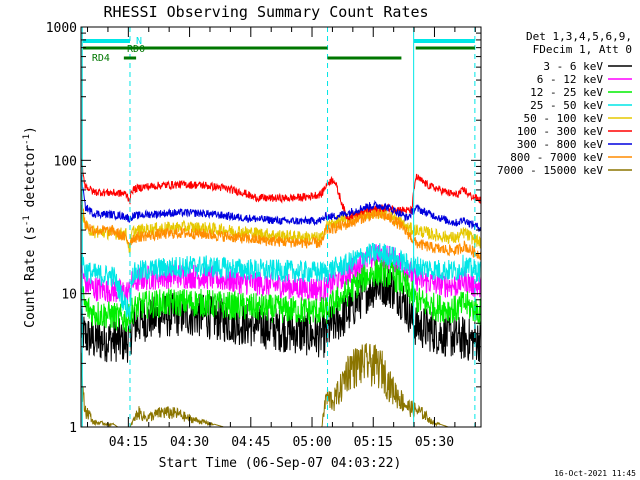  What do you see at coordinates (434, 442) in the screenshot?
I see `x-tick-label: 05:30` at bounding box center [434, 442].